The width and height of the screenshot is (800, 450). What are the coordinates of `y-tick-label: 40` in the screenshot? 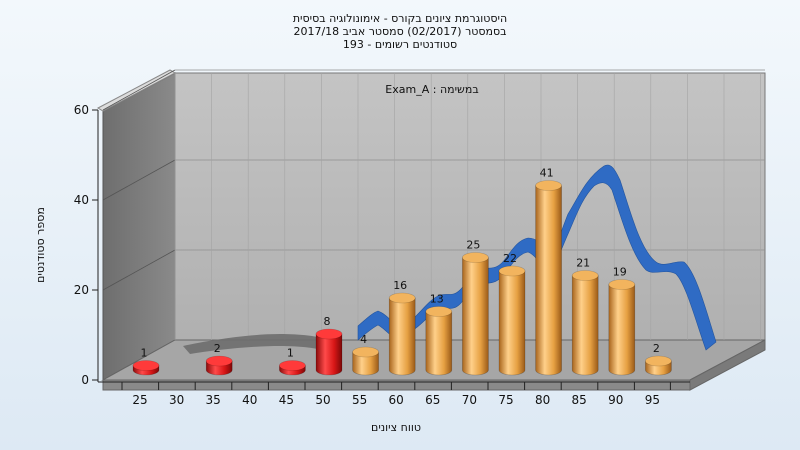 It's located at (81, 200).